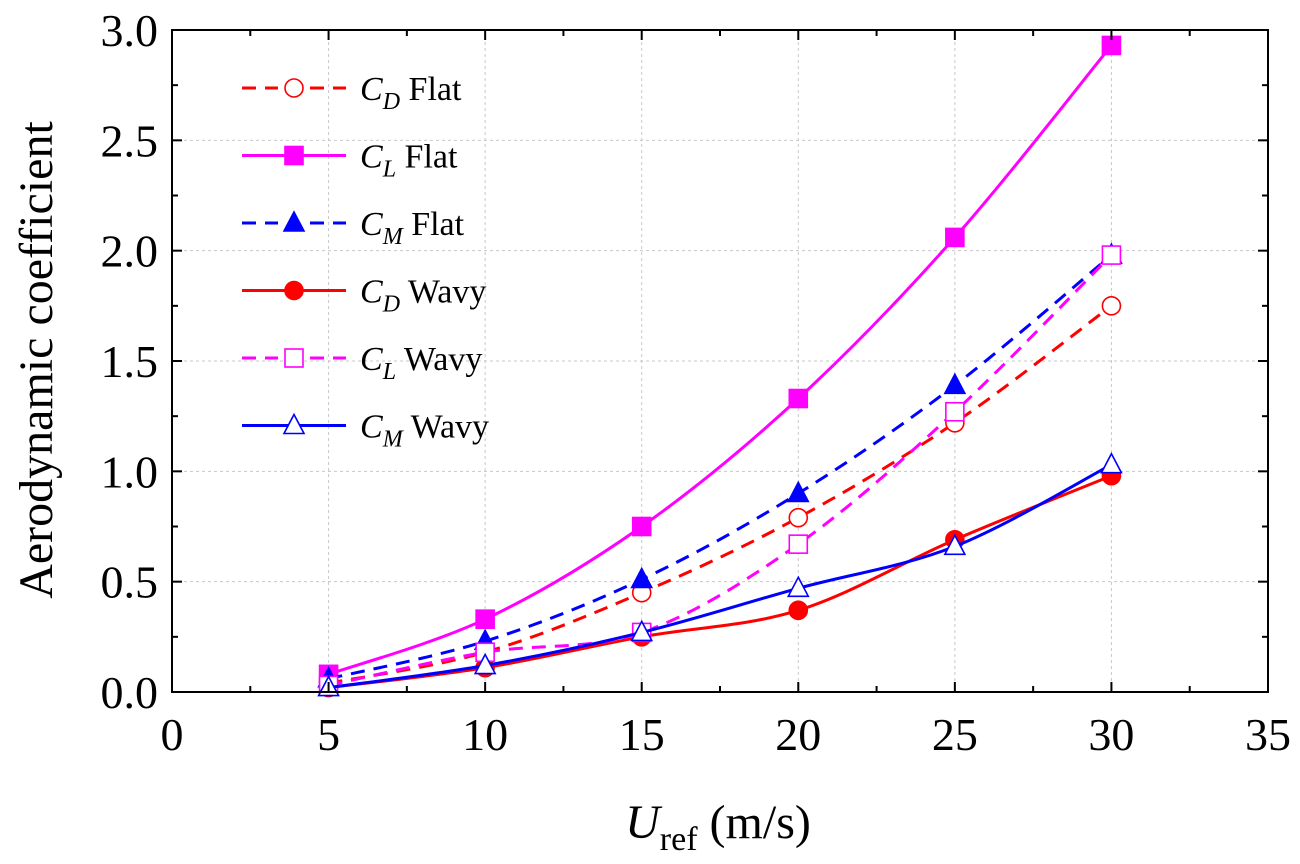 Image resolution: width=1300 pixels, height=864 pixels. Describe the element at coordinates (328, 734) in the screenshot. I see `x-tick-label: 5` at that location.